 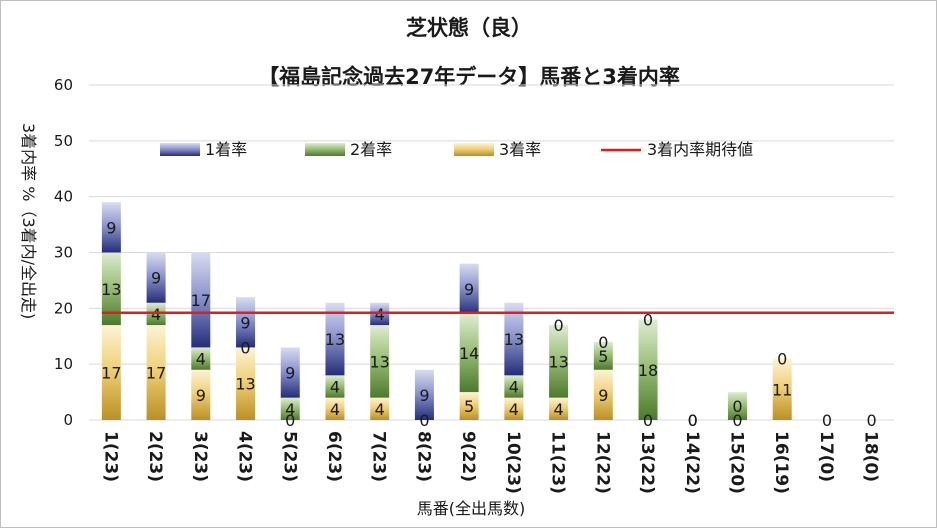 What do you see at coordinates (155, 456) in the screenshot?
I see `x-tick-label: 2(23)` at bounding box center [155, 456].